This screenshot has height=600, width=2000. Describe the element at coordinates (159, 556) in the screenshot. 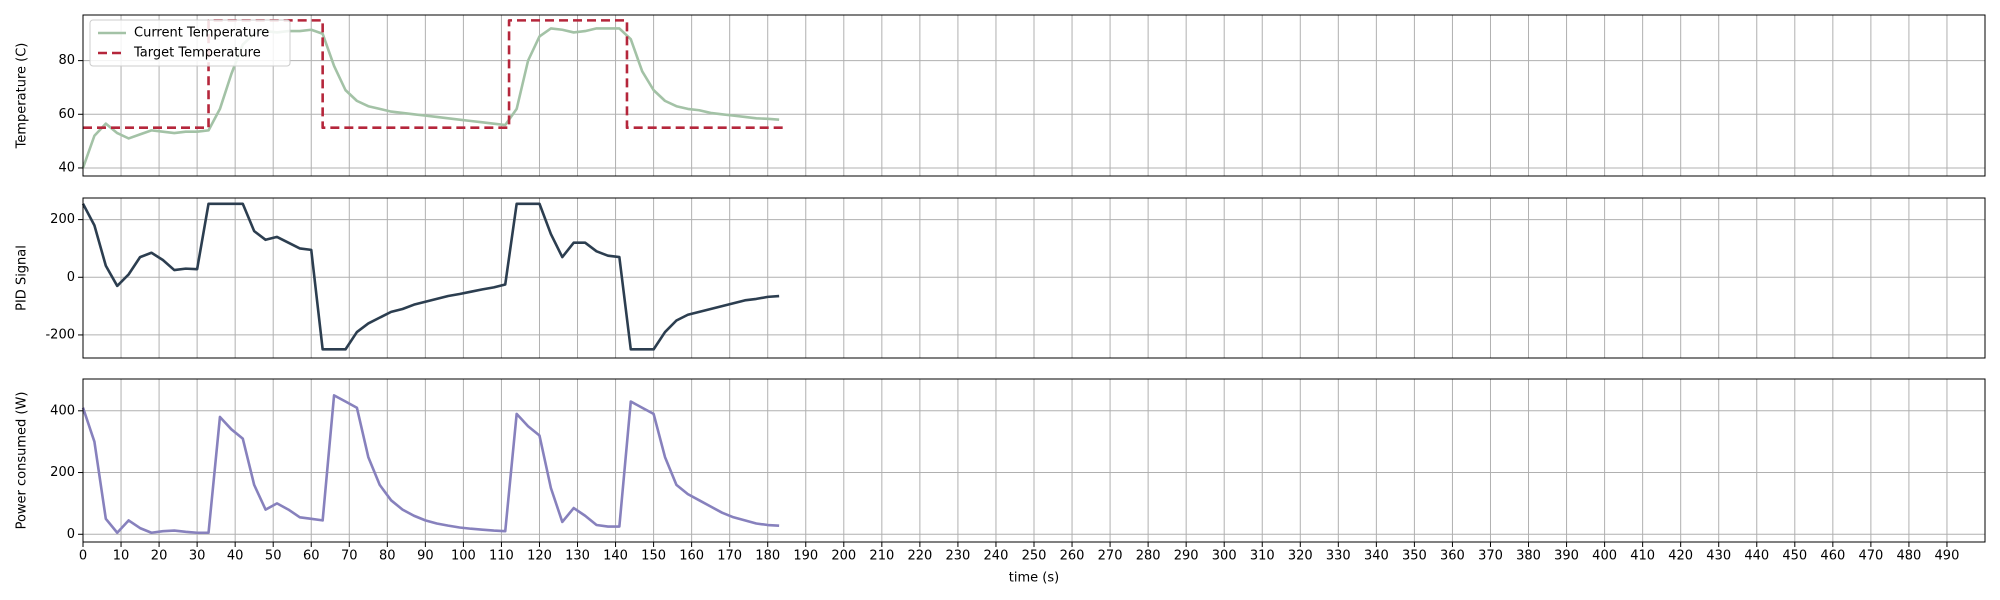

I see `x-tick-label: 20` at that location.